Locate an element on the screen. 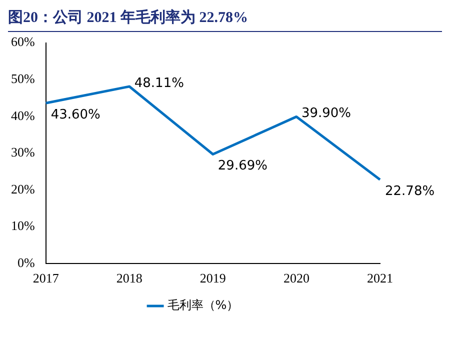 The width and height of the screenshot is (450, 346). x-tick-label: 2018 is located at coordinates (129, 278).